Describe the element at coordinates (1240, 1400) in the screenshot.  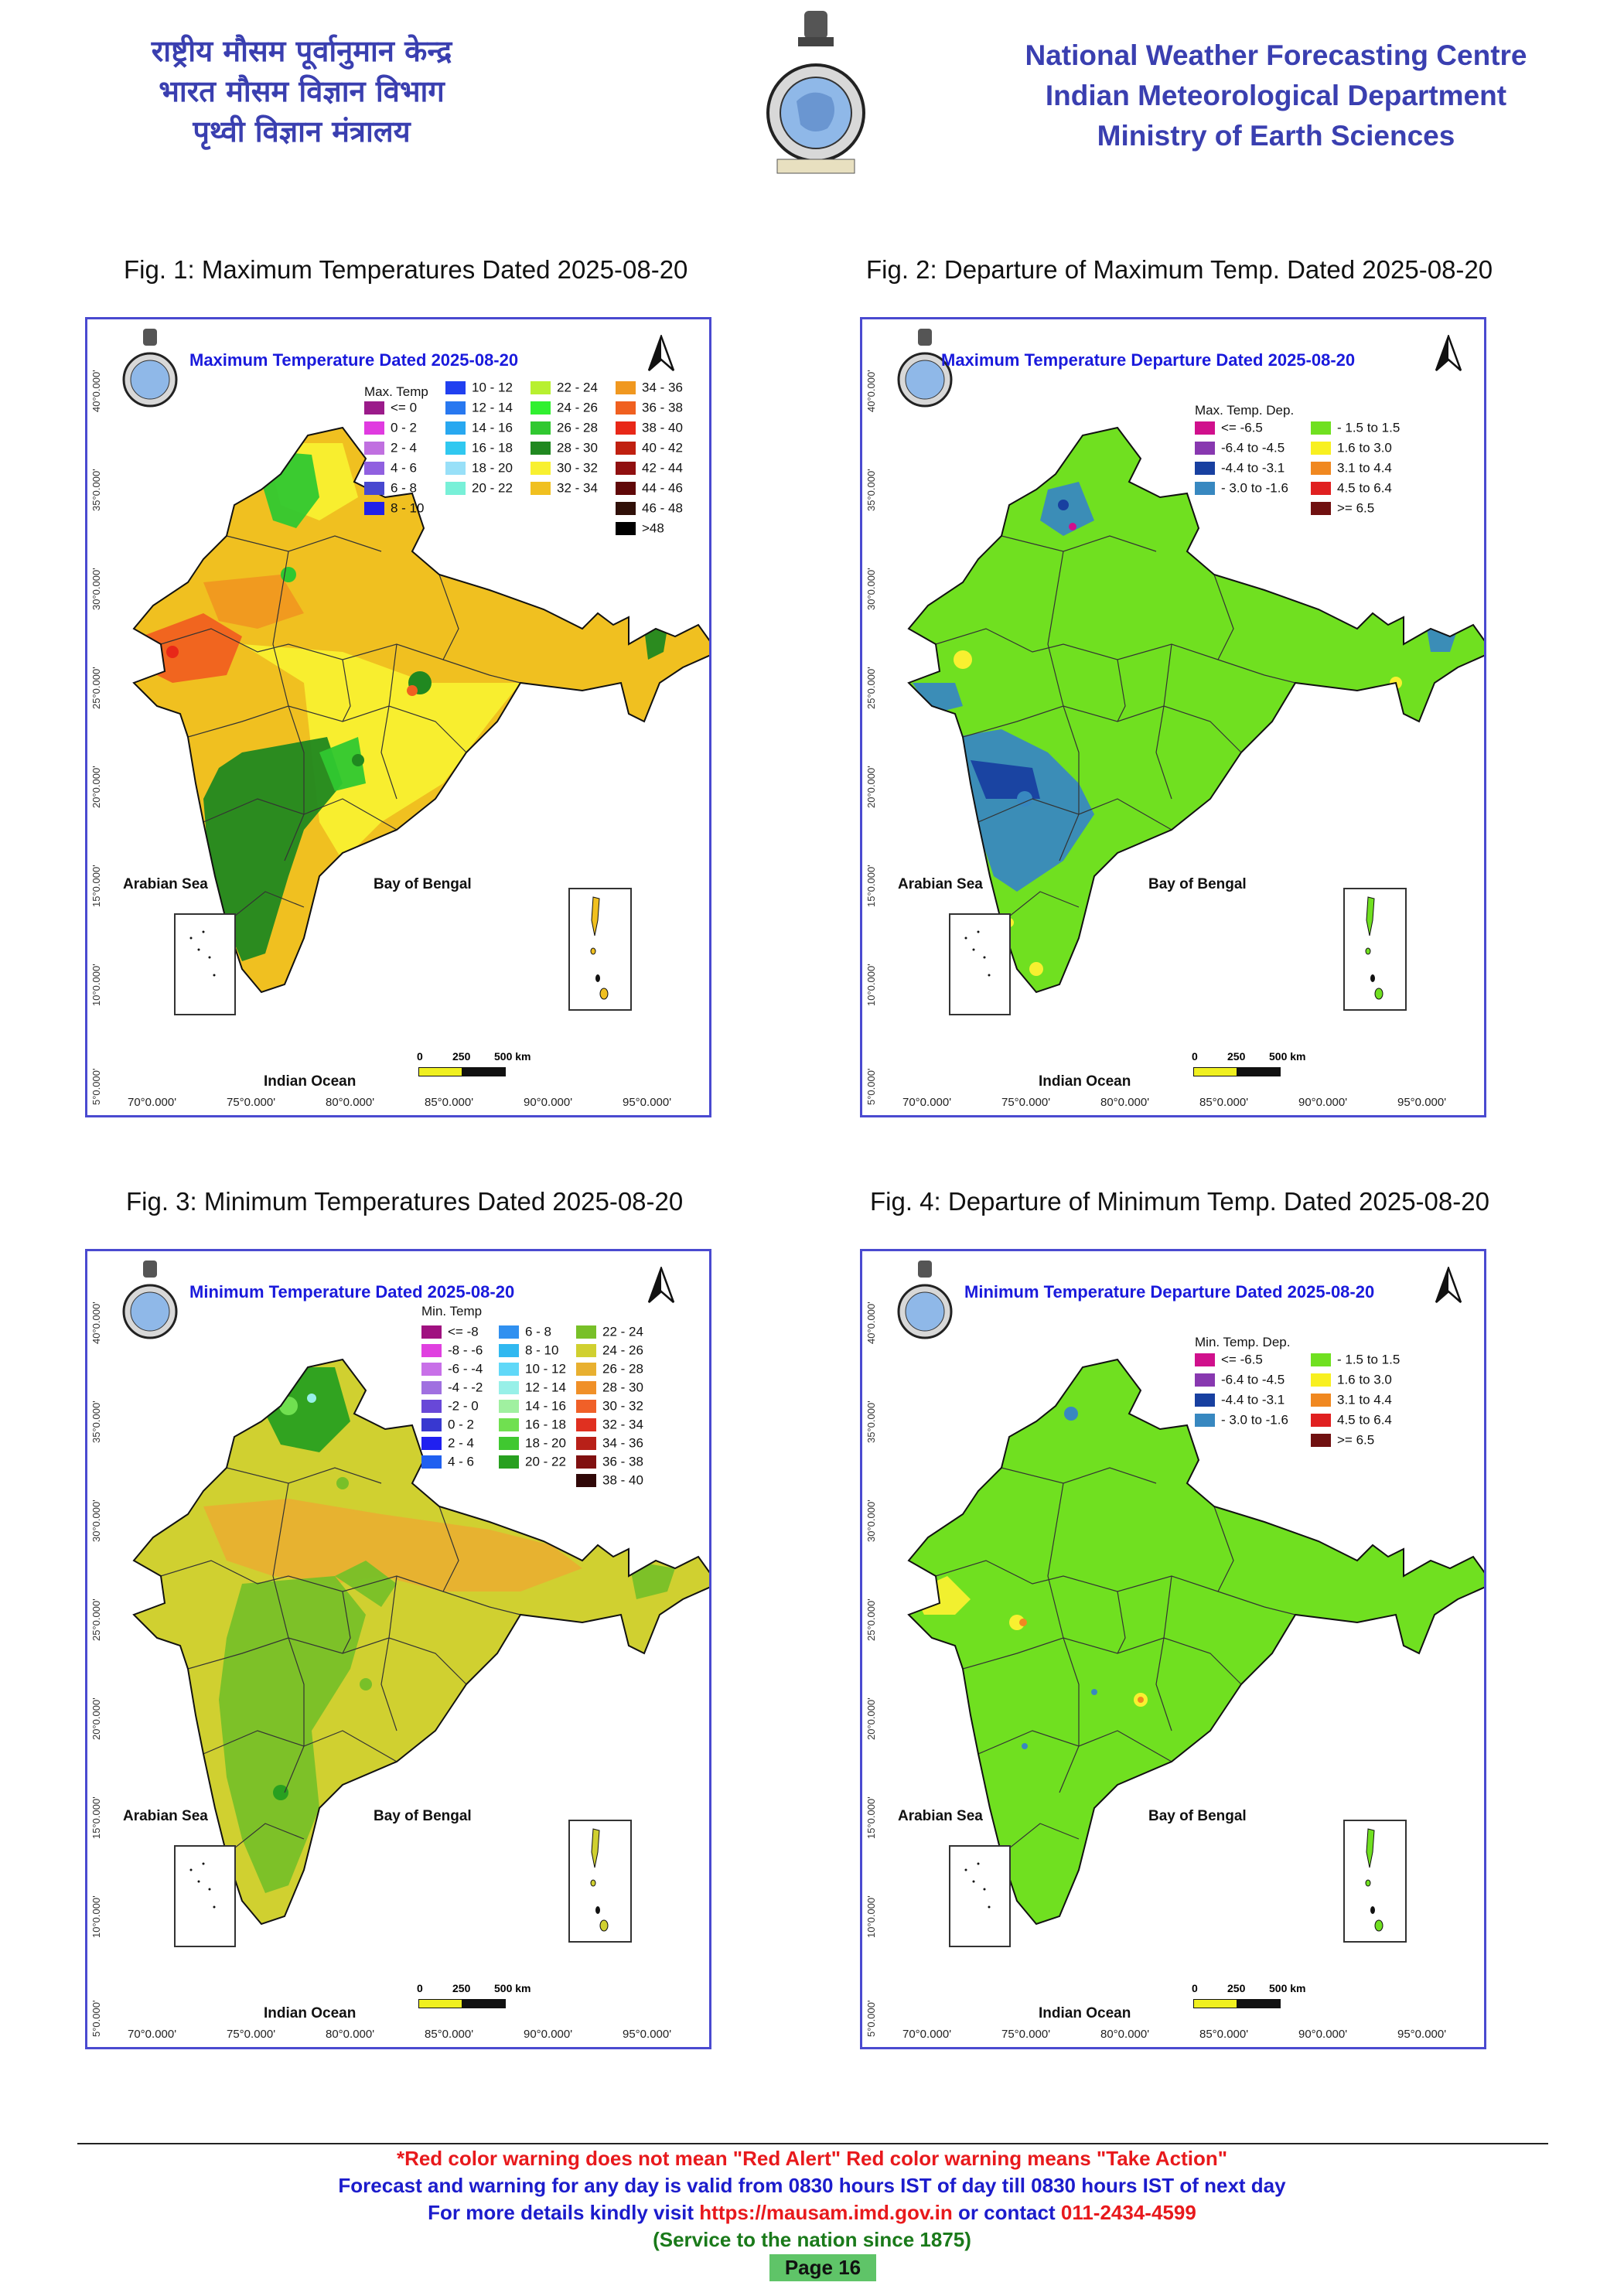
I see `legend-item: -4.4 to -3.1` at that location.